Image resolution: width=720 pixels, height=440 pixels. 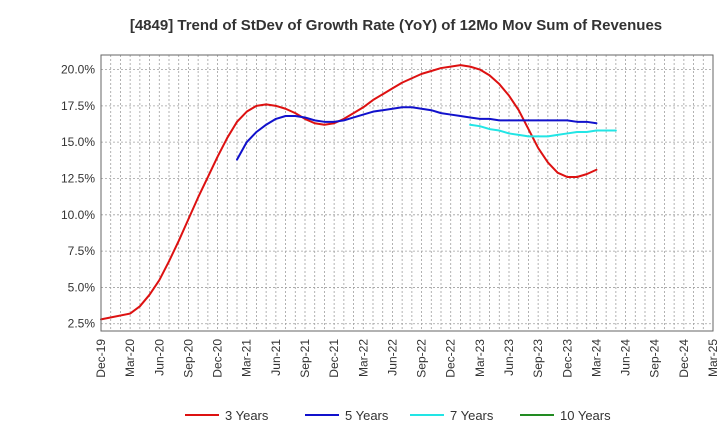 What do you see at coordinates (480, 358) in the screenshot?
I see `x-tick-label: Mar-23` at bounding box center [480, 358].